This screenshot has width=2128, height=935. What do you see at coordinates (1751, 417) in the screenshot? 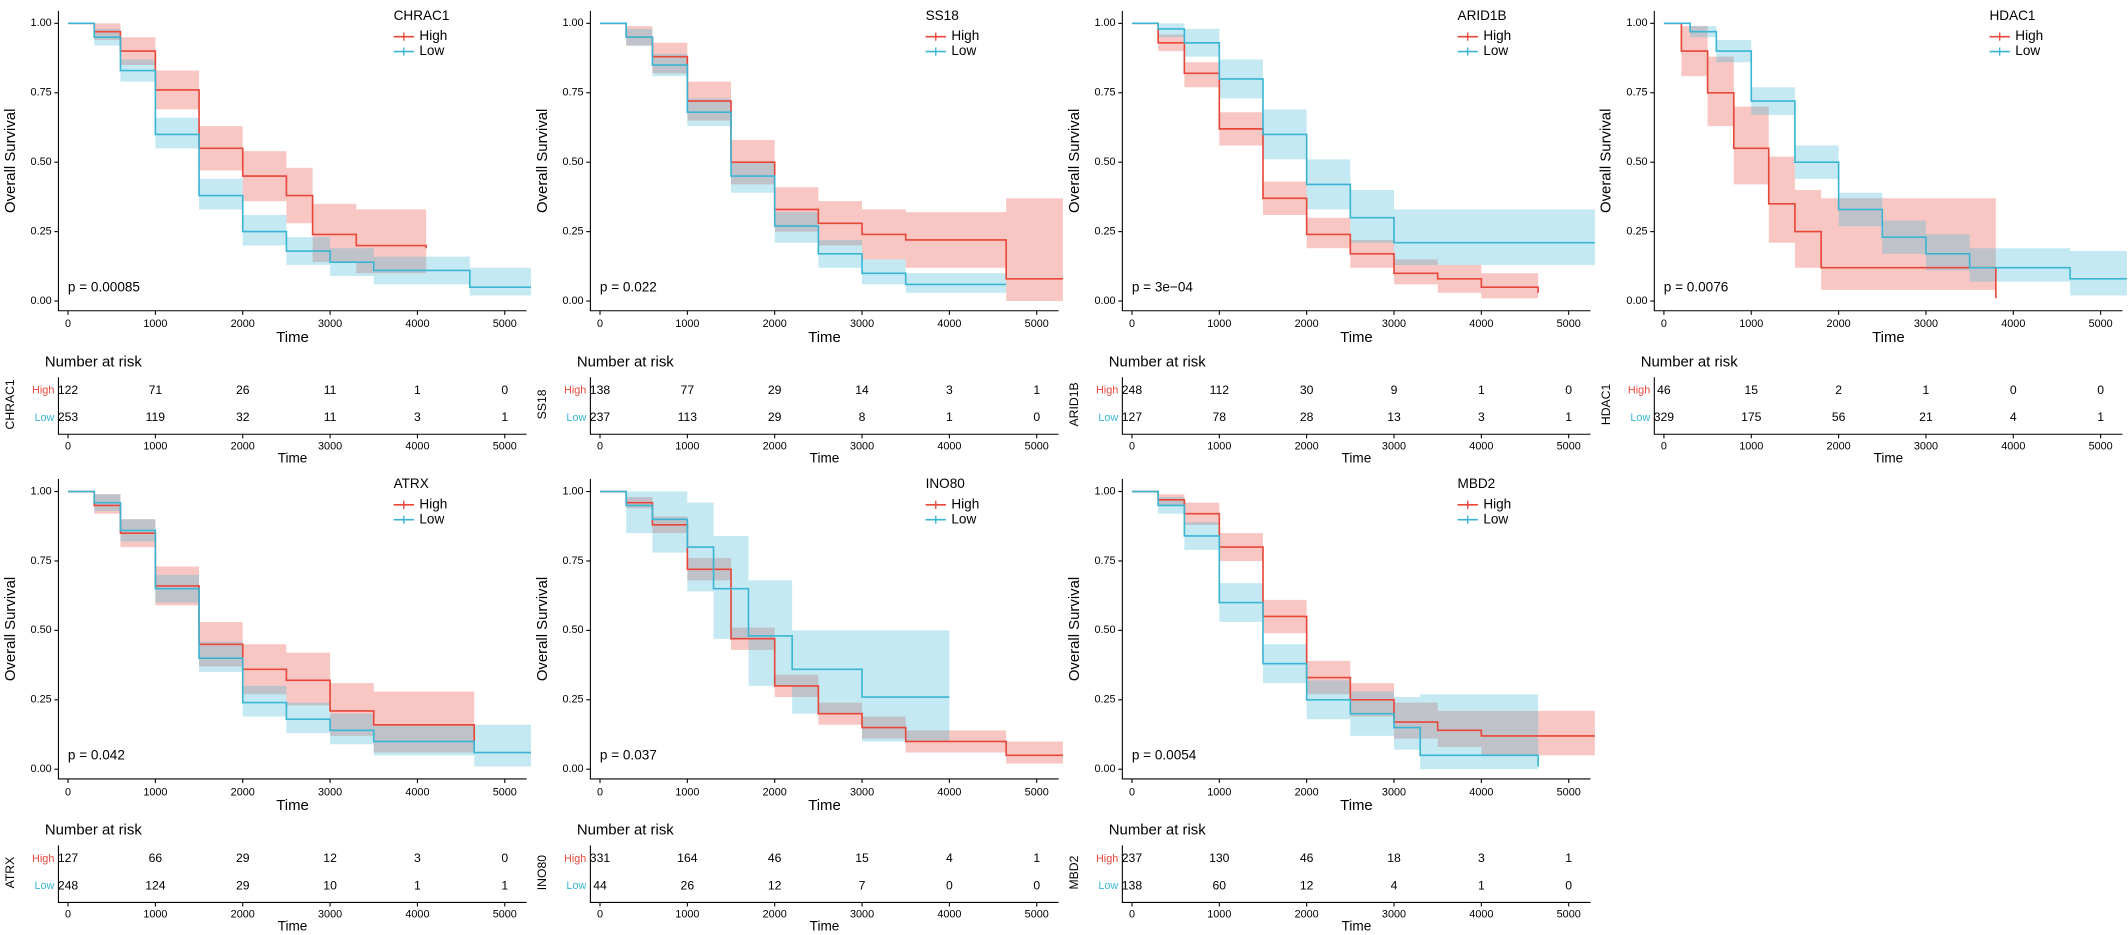
I see `risk-count: 175` at bounding box center [1751, 417].